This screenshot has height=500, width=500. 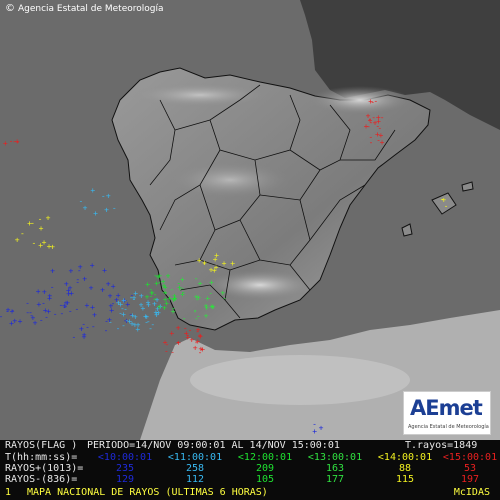 I want to click on legend-pos-row: RAYOS+(1013)= 235 258 209 163 88 53, so click(x=250, y=469).